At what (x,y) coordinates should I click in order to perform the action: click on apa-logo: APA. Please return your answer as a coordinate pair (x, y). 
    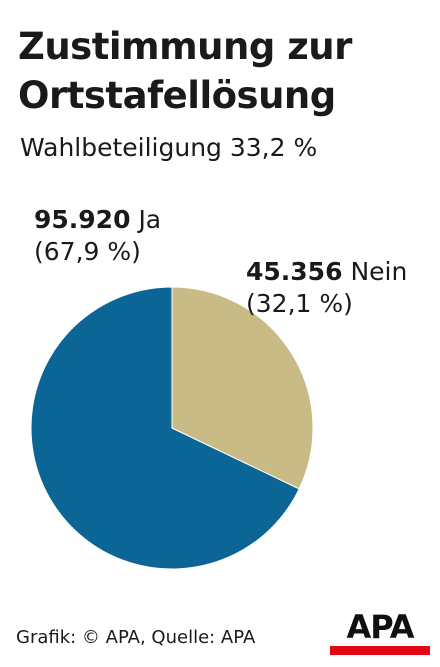
    Looking at the image, I should click on (380, 633).